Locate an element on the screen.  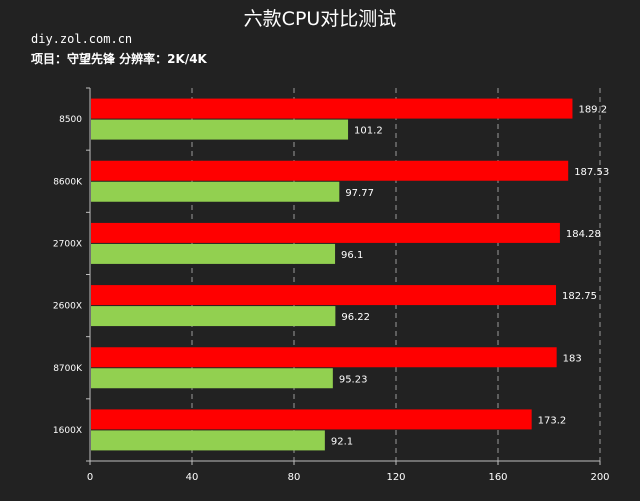
data-label: 184.28 is located at coordinates (583, 234).